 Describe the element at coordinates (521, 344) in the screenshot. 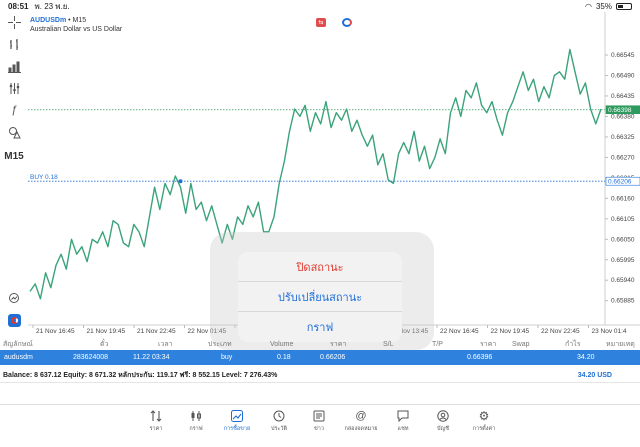

I see `col-swap: Swap` at that location.